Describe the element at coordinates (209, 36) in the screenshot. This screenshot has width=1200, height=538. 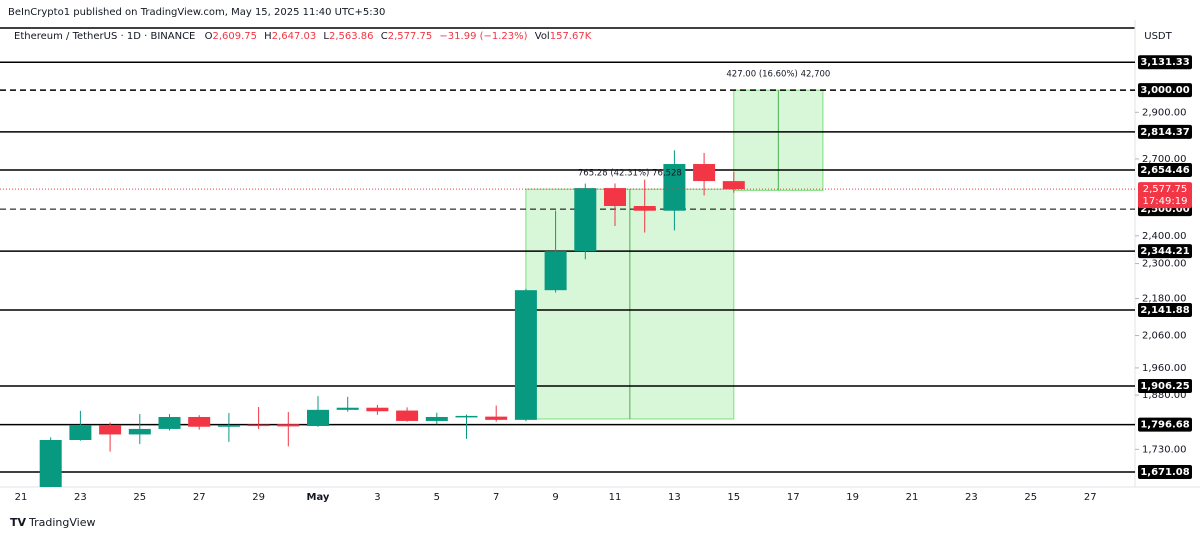
I see `legend-key: O` at that location.